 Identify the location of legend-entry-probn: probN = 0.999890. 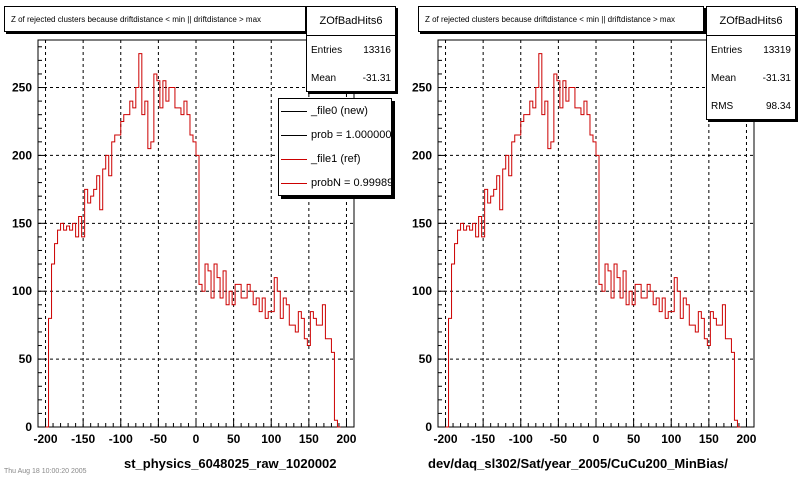
(335, 183).